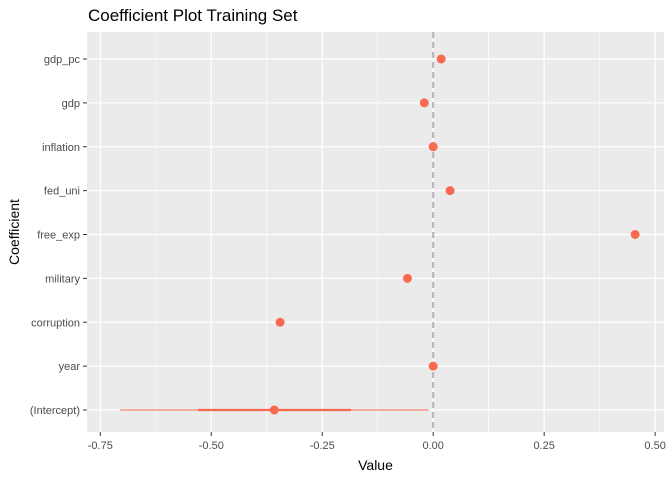 The image size is (672, 480). What do you see at coordinates (62, 279) in the screenshot?
I see `y-tick-label: military` at bounding box center [62, 279].